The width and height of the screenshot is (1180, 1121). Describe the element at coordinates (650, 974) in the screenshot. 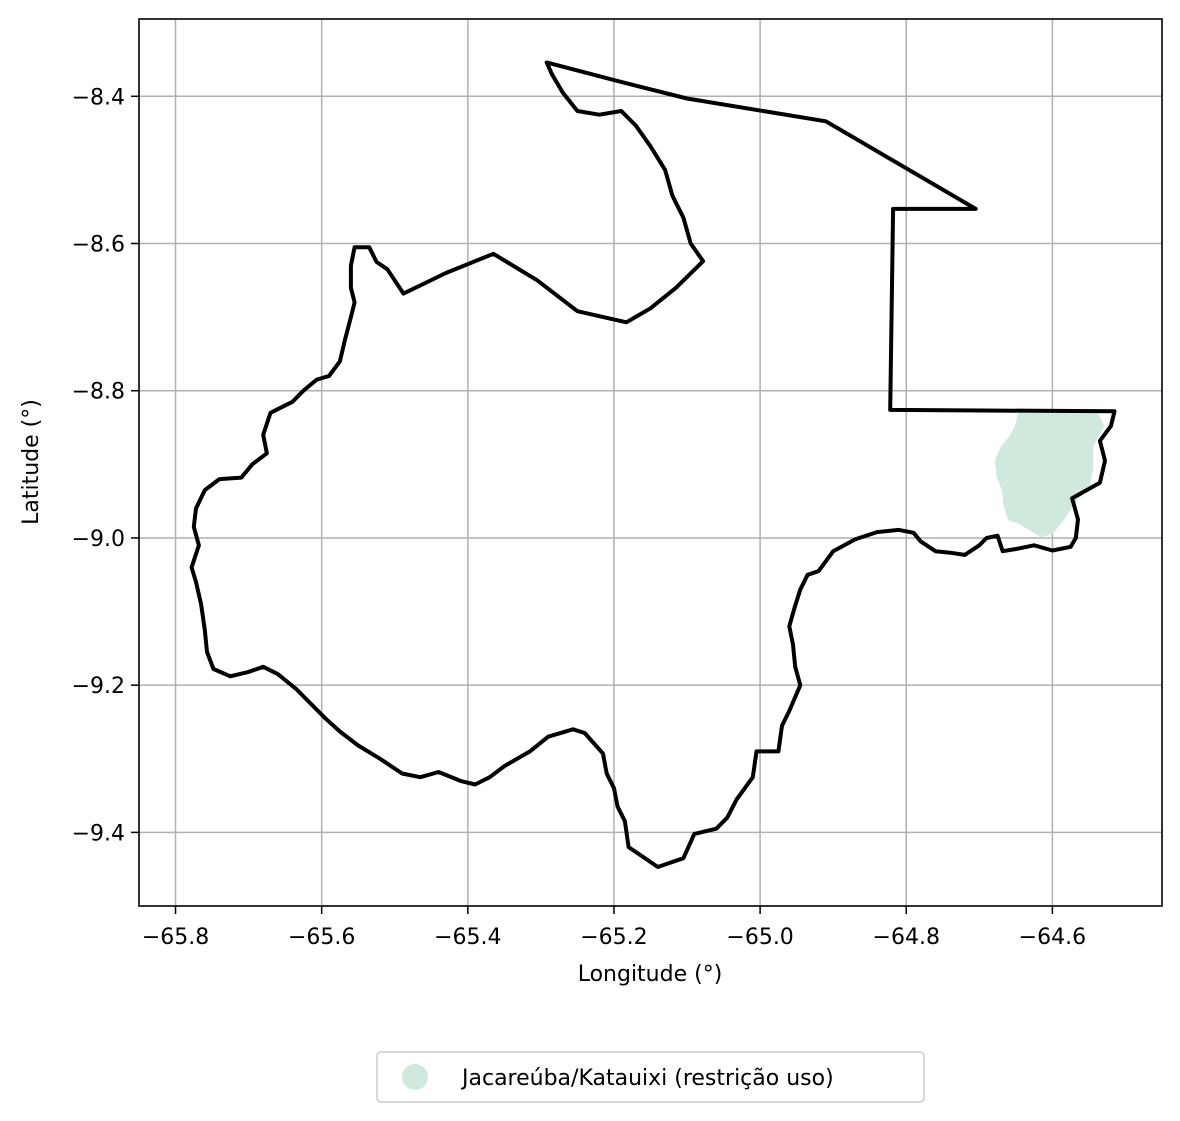

I see `x-axis-title: Longitude (°)` at that location.